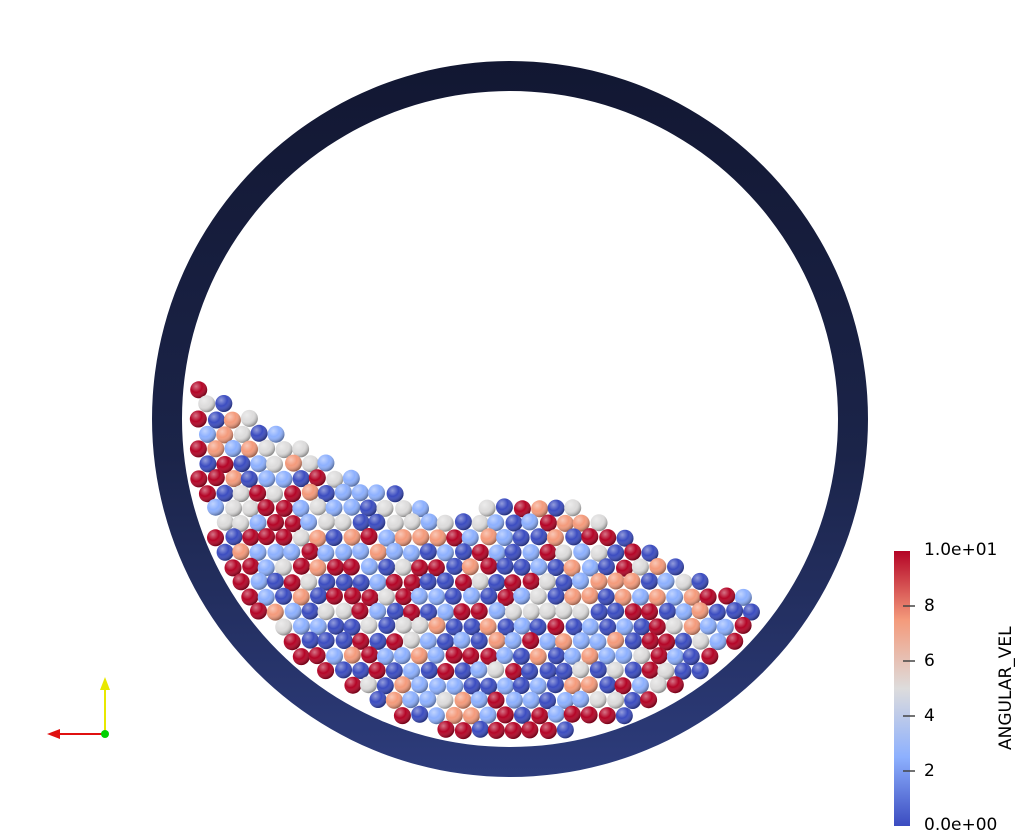  I want to click on colorbar-title: ANGULAR_VEL, so click(1006, 688).